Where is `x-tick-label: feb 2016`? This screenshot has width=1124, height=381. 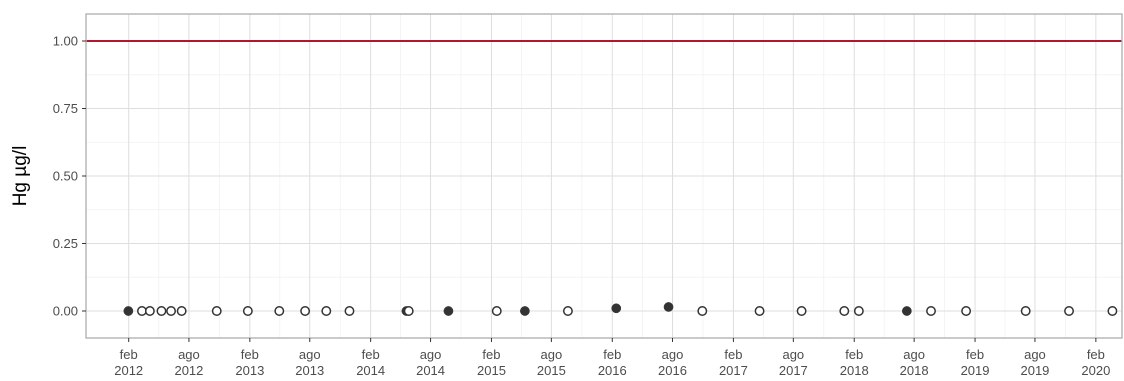 x-tick-label: feb 2016 is located at coordinates (612, 362).